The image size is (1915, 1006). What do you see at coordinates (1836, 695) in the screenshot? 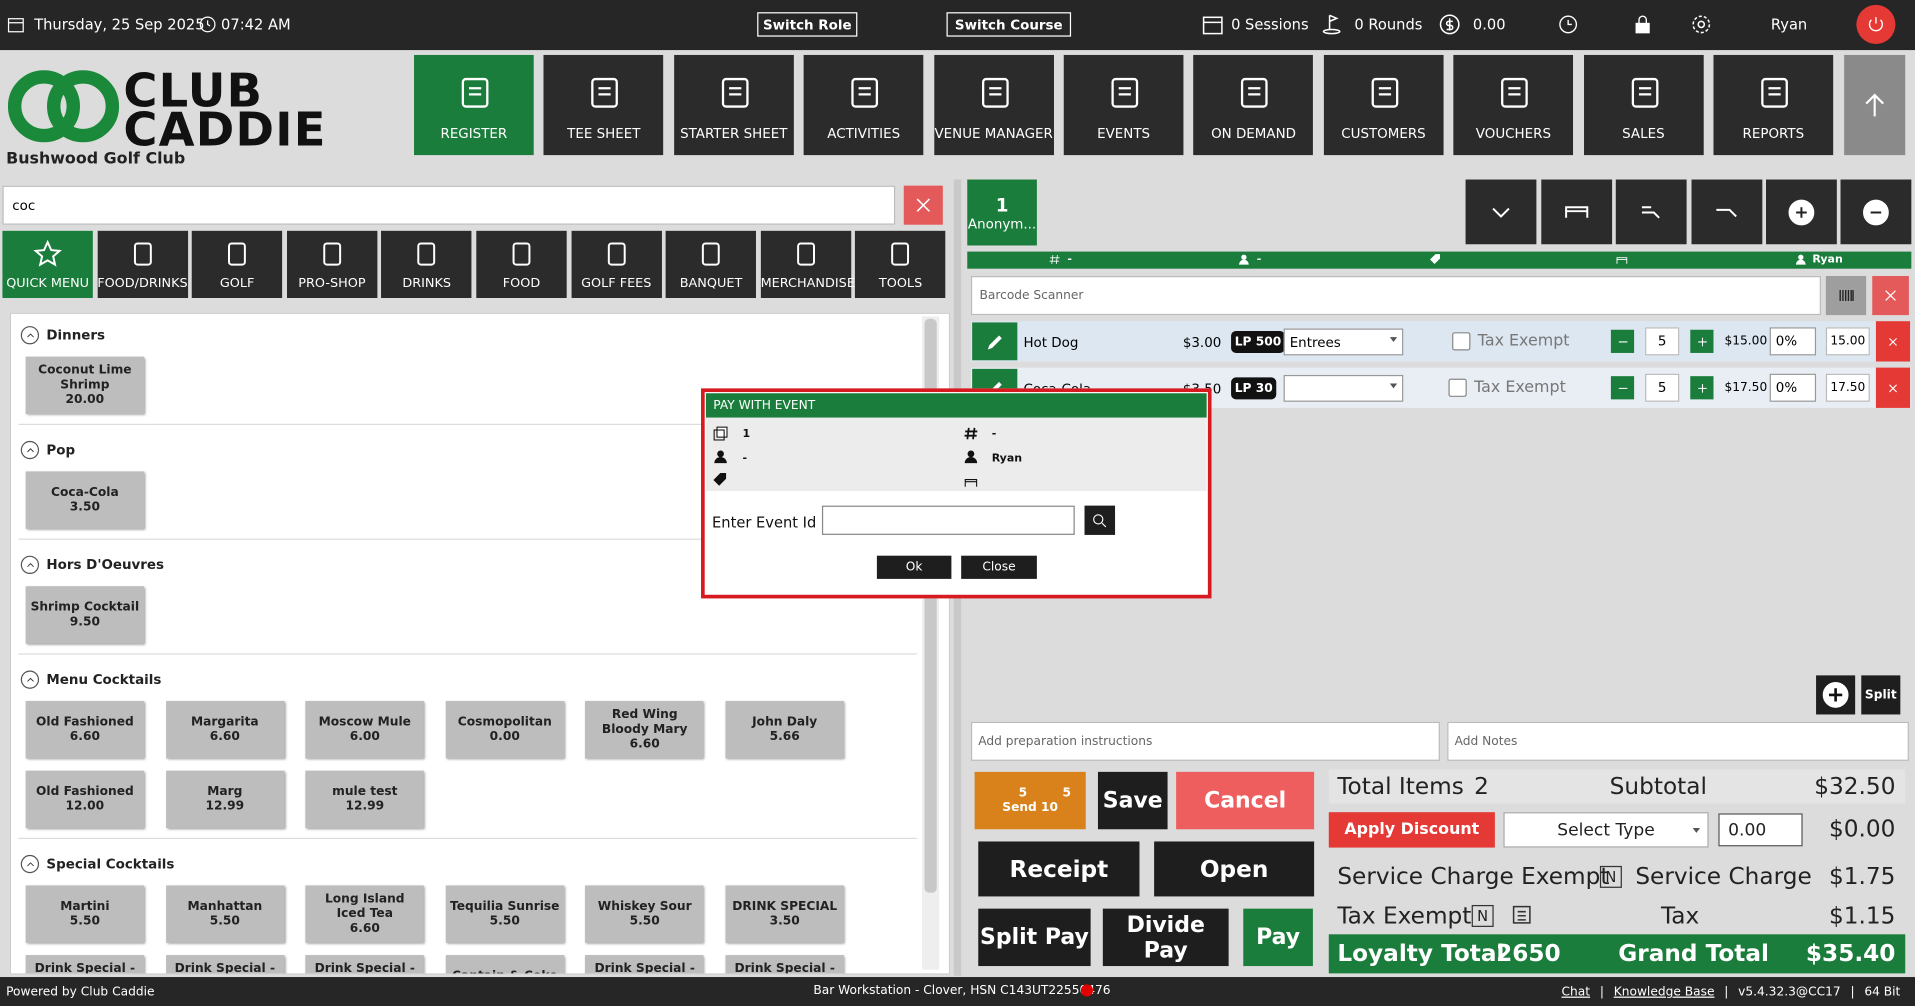
I see `add-line-button` at bounding box center [1836, 695].